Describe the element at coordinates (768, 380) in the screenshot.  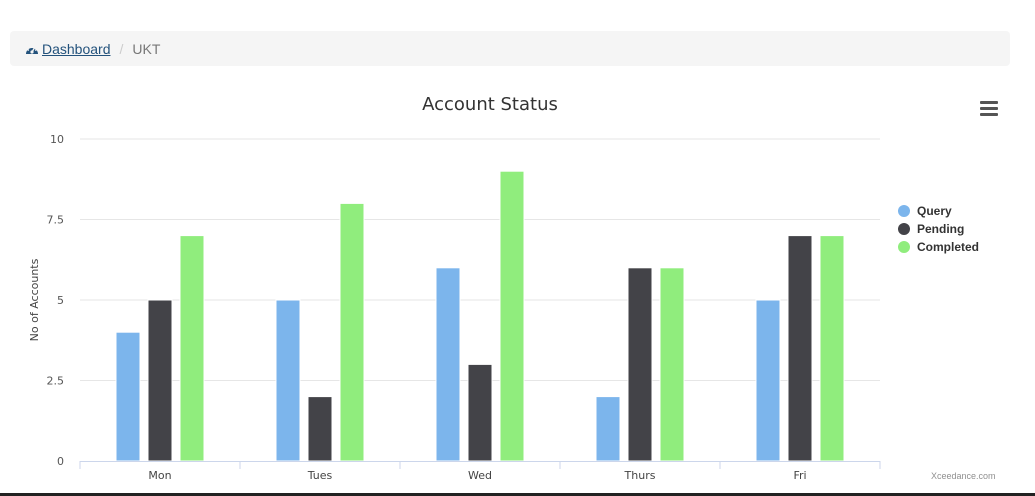
I see `bar-query-fri` at that location.